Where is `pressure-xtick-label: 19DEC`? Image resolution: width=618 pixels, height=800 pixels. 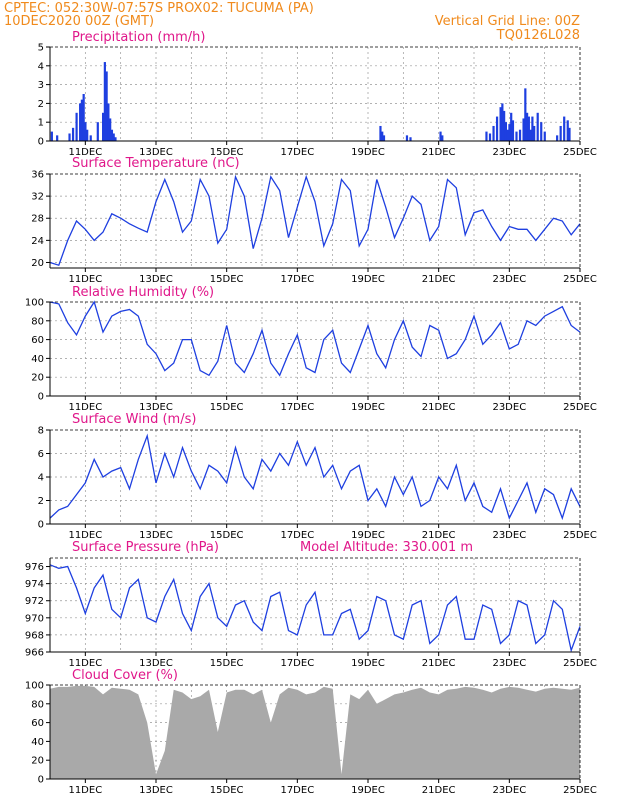 pressure-xtick-label: 19DEC is located at coordinates (368, 663).